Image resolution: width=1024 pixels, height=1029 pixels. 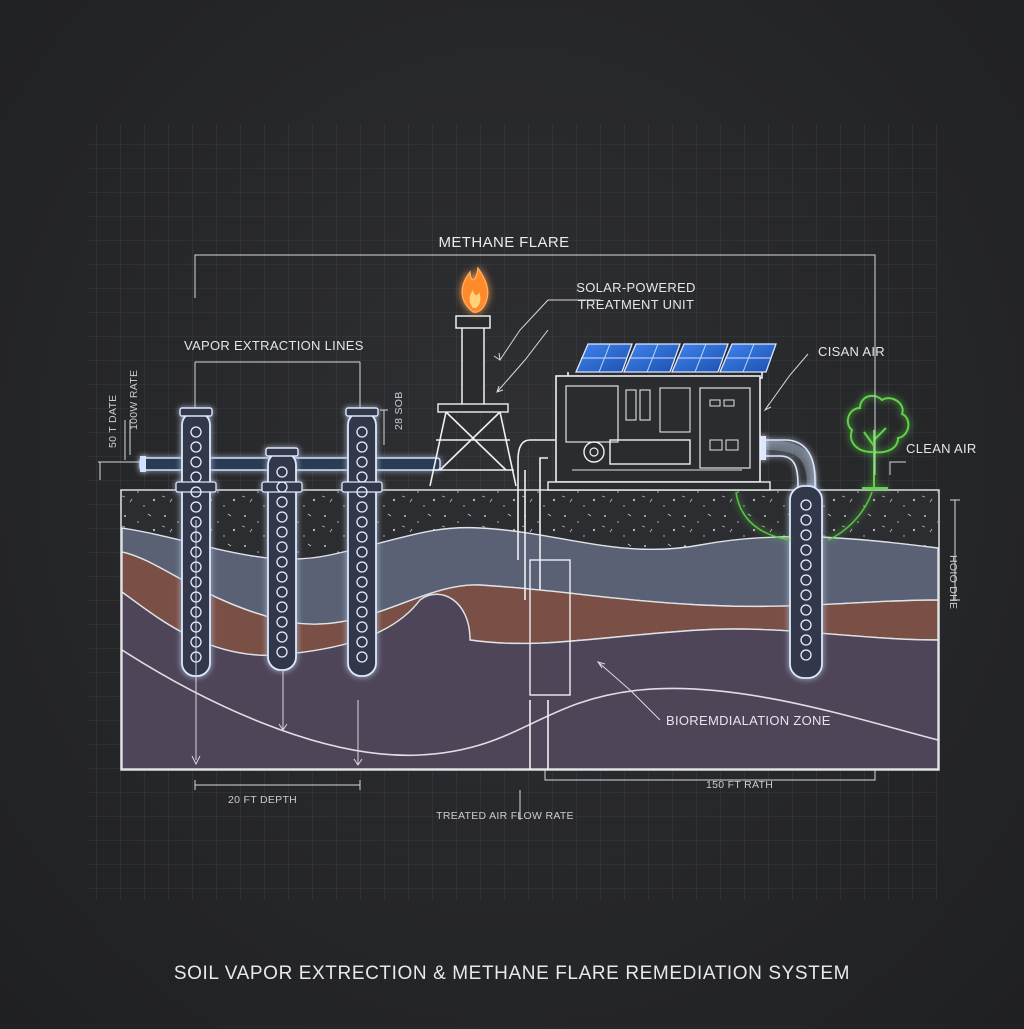 I want to click on left-dimension-label-1: 50 T DATE, so click(x=113, y=421).